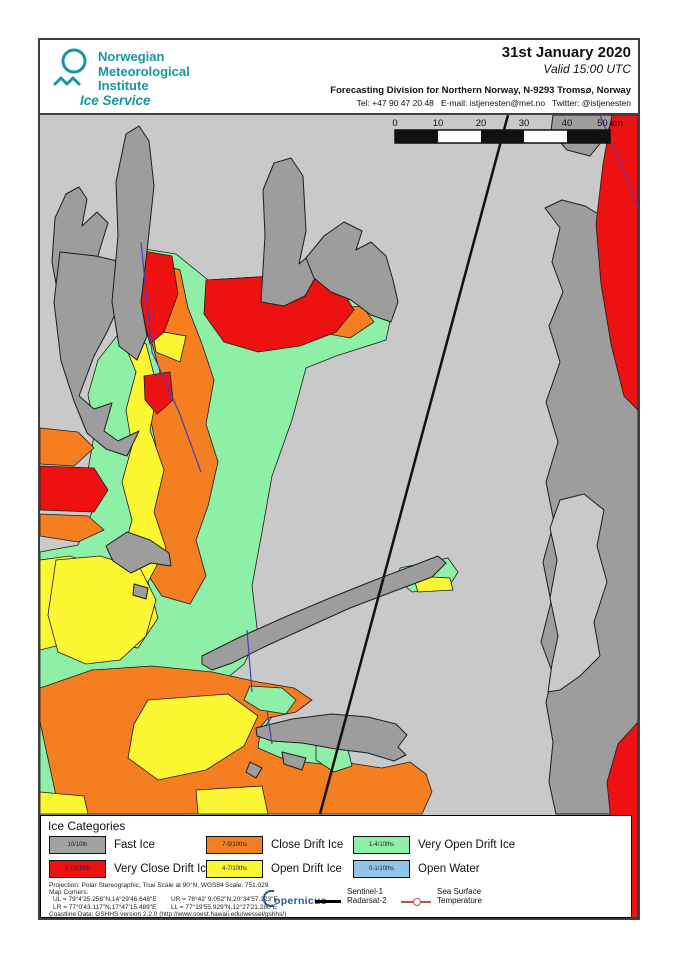 This screenshot has height=960, width=678. Describe the element at coordinates (224, 907) in the screenshot. I see `corner-ll: LL = 77°19'55.929"N,12°27'21.280"E` at that location.